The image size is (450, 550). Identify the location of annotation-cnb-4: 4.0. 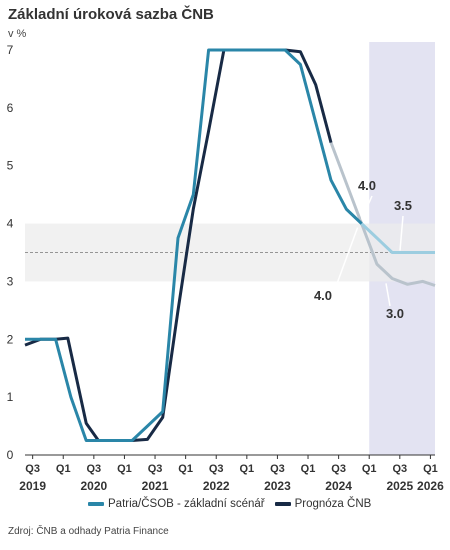
(323, 295).